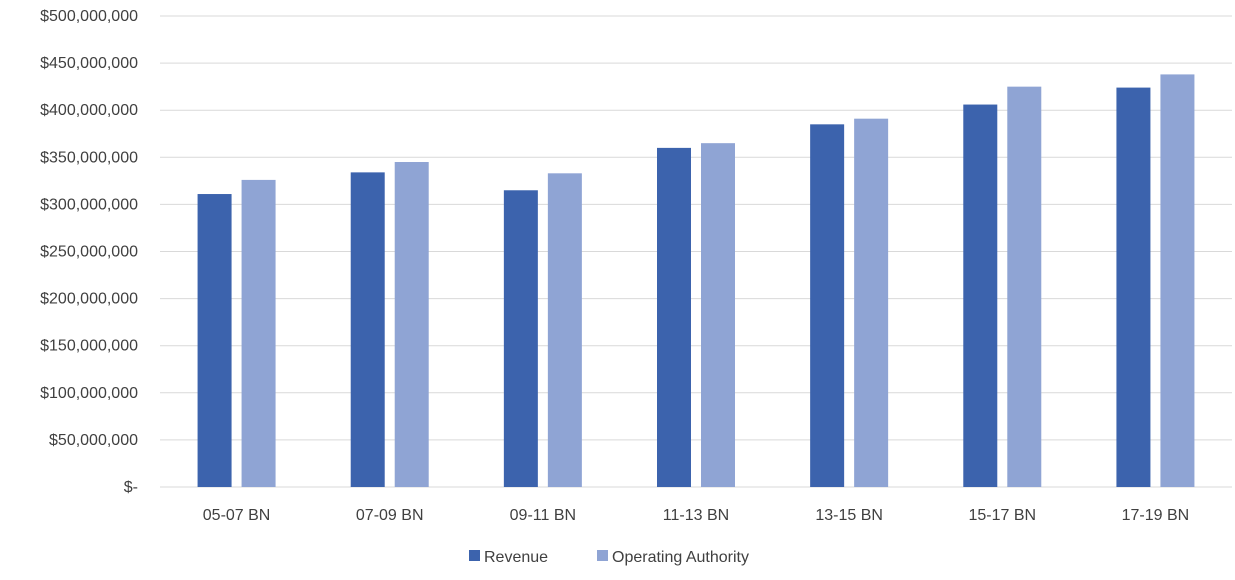 Image resolution: width=1235 pixels, height=580 pixels. I want to click on x-tick-label: 05-07 BN, so click(237, 515).